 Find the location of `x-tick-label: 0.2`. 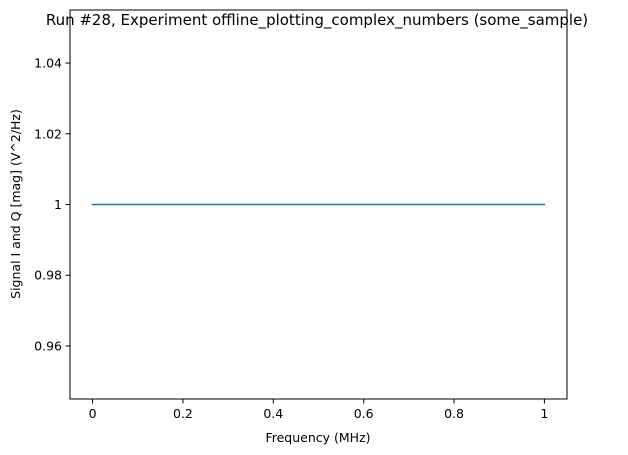

x-tick-label: 0.2 is located at coordinates (183, 413).